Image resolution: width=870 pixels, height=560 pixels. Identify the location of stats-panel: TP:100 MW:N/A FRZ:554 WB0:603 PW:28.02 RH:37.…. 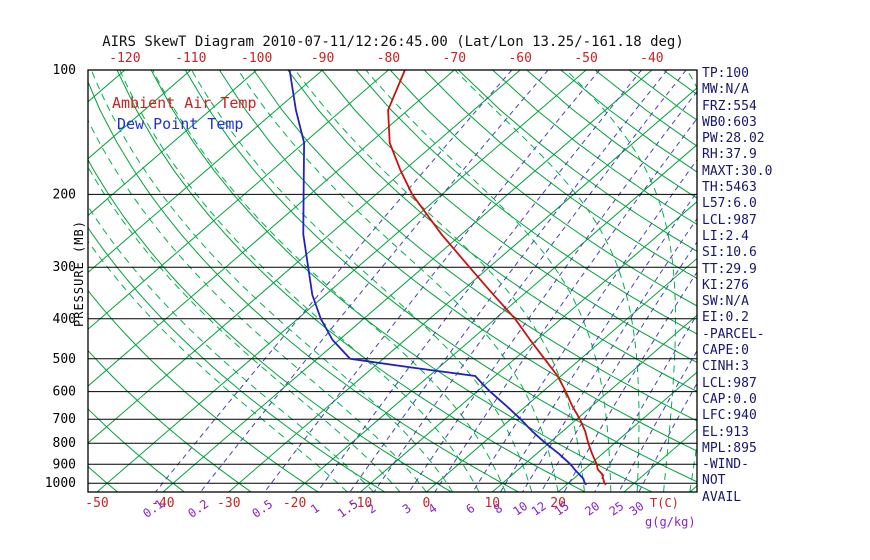
(785, 286).